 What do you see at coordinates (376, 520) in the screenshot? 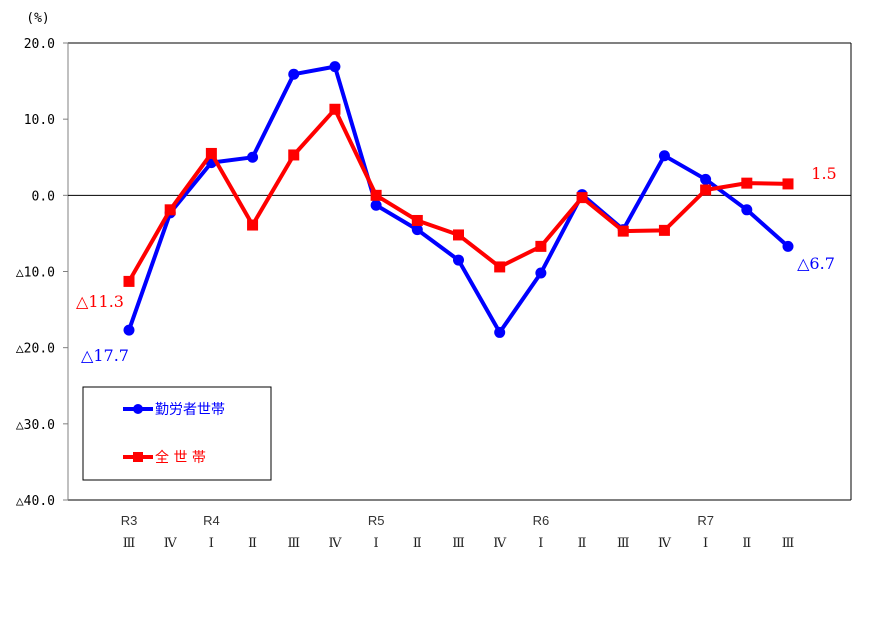
I see `x-tick-label-year: R5` at bounding box center [376, 520].